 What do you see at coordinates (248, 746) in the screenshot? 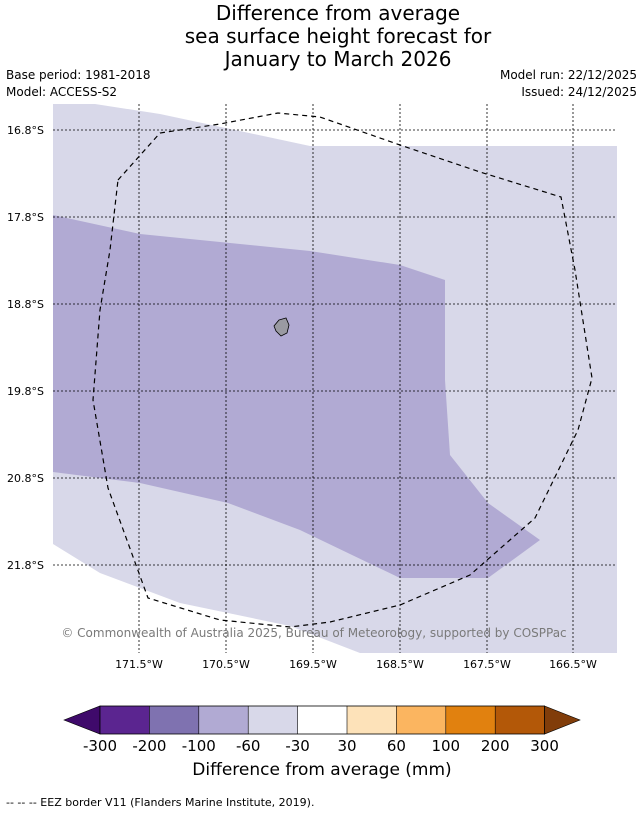
I see `colorbar-tick: -60` at bounding box center [248, 746].